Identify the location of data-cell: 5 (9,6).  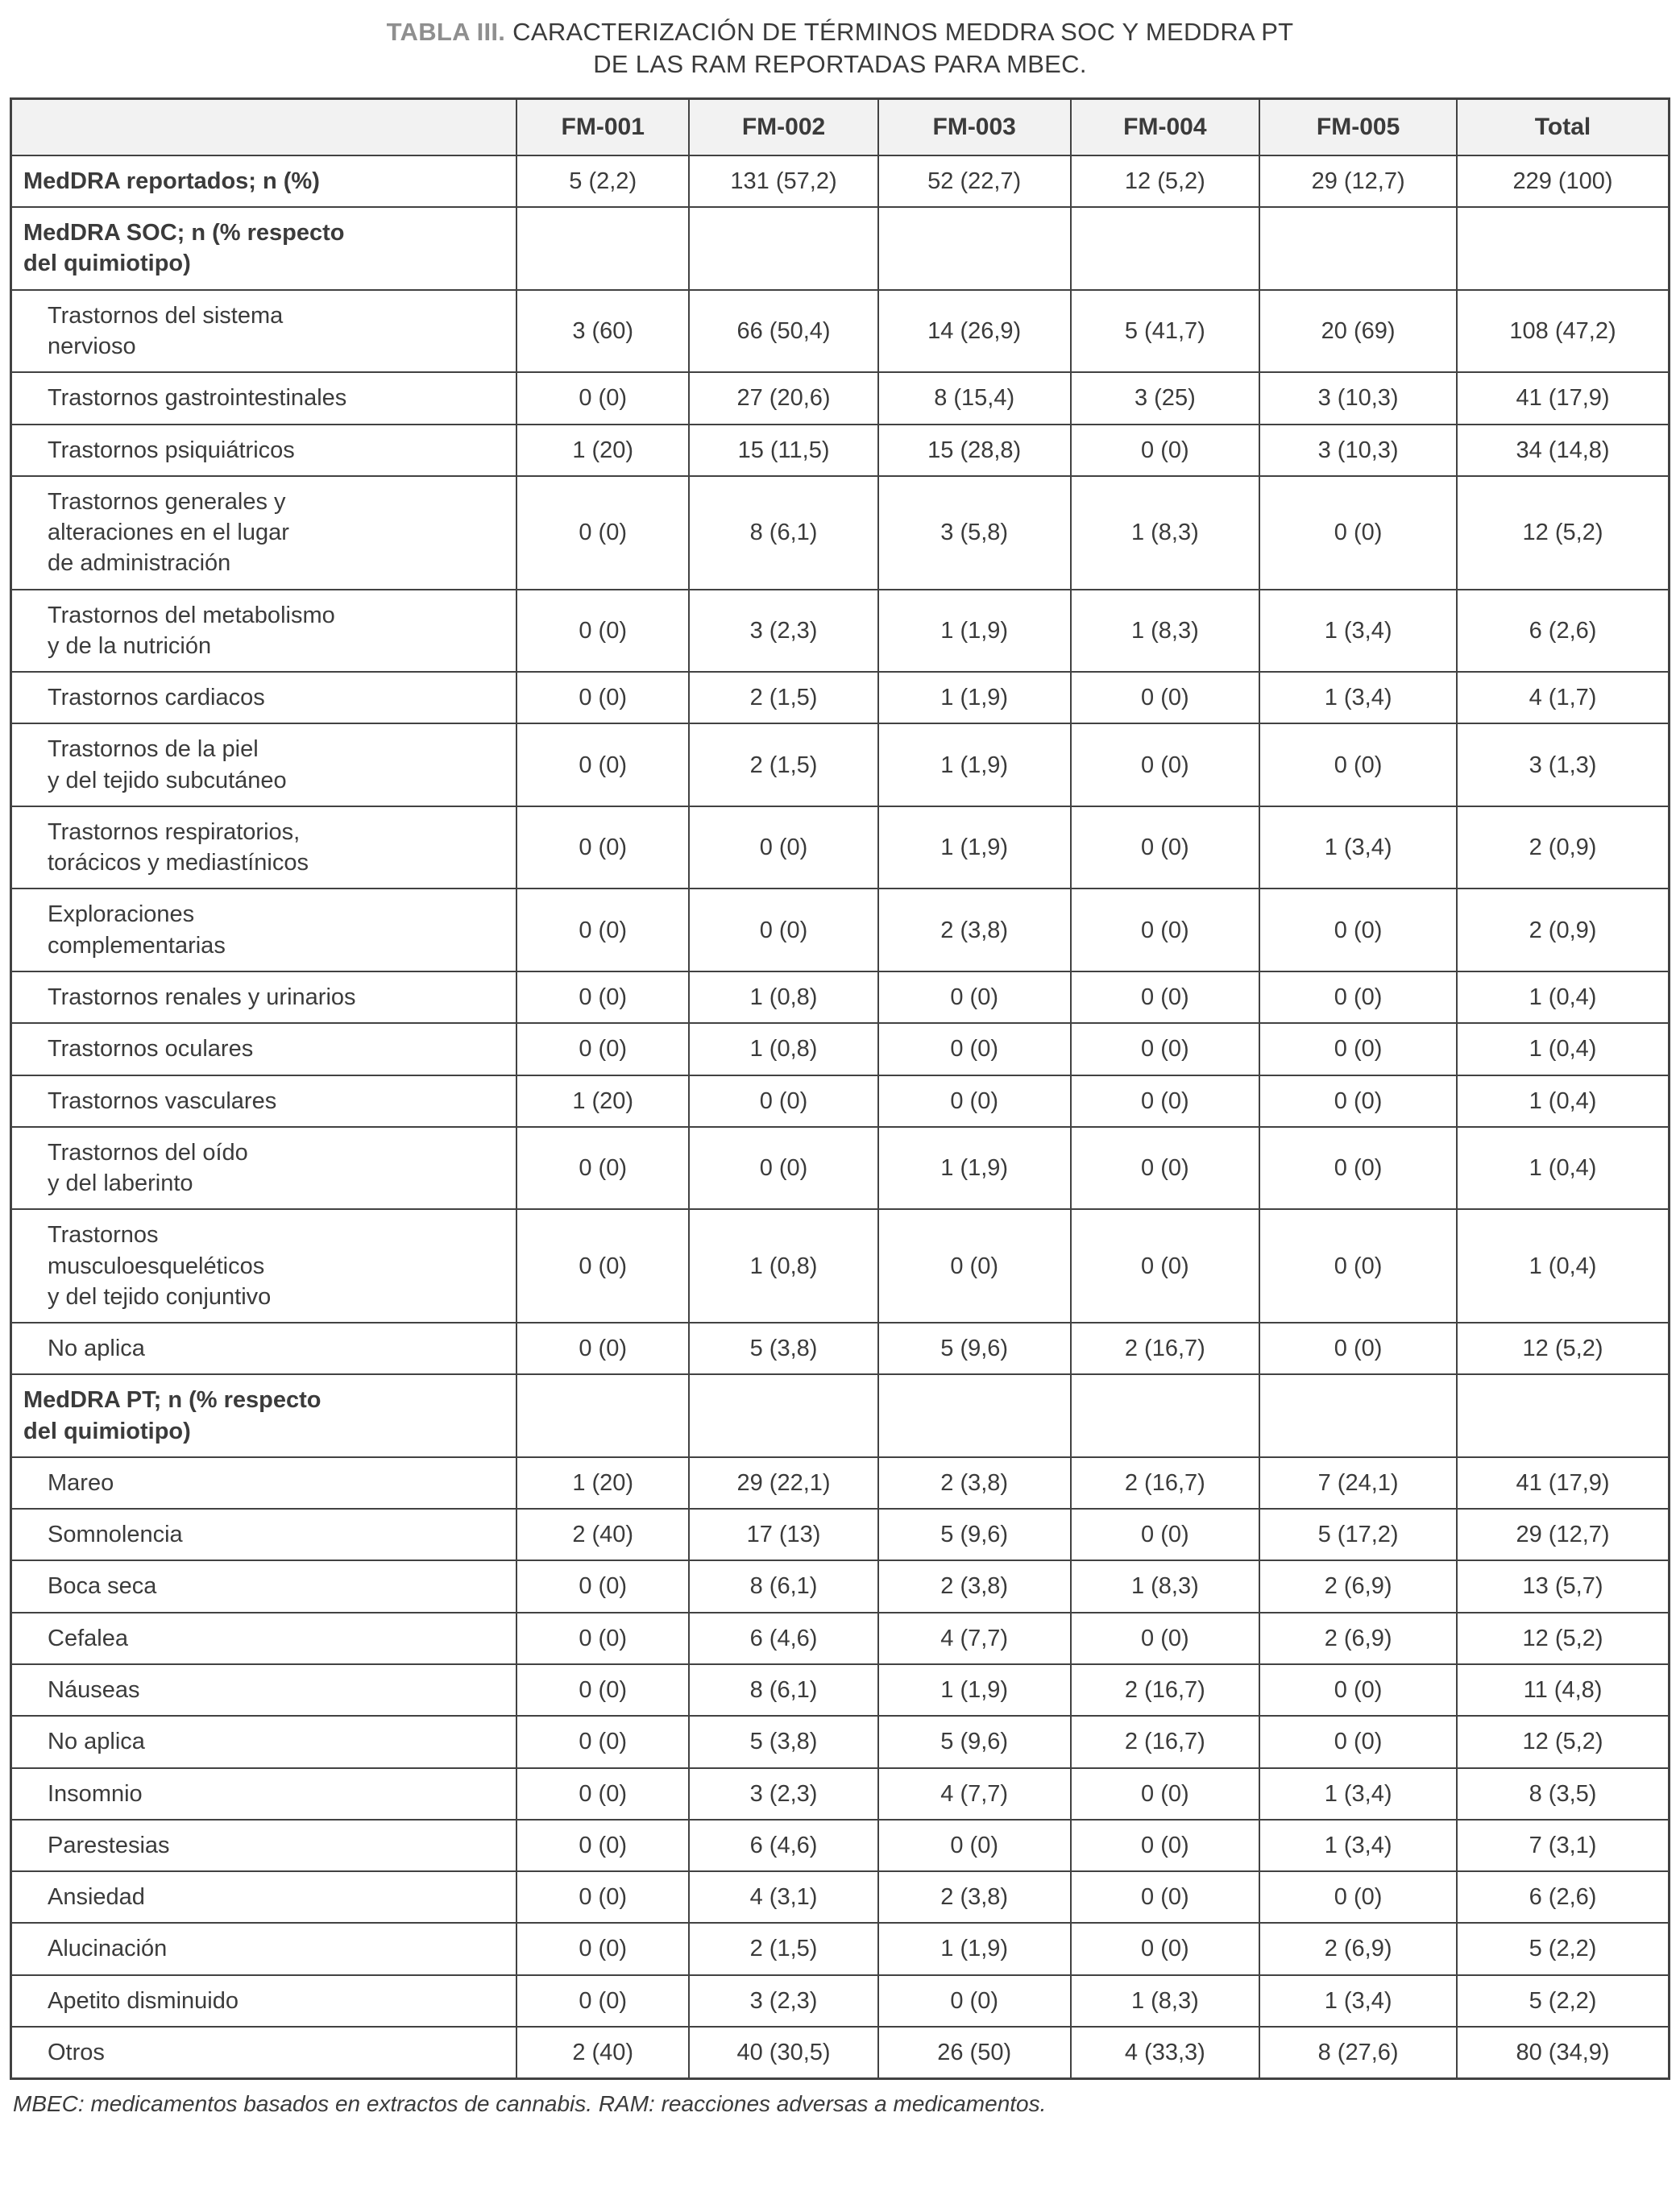
(974, 1742).